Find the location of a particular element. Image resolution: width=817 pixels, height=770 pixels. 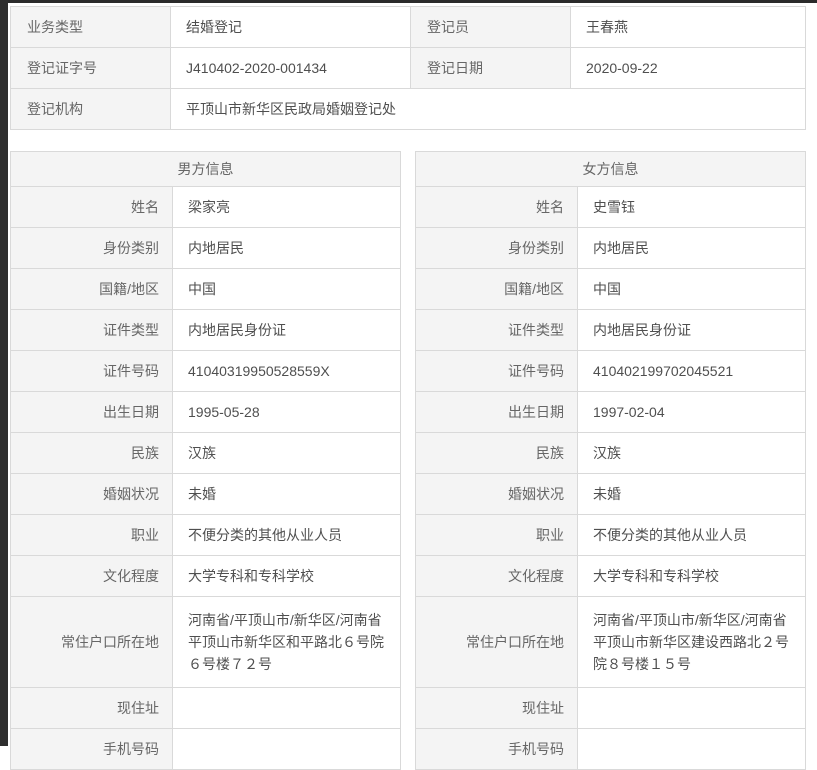

field-row: 证件号码 410402199702045521 is located at coordinates (610, 371).